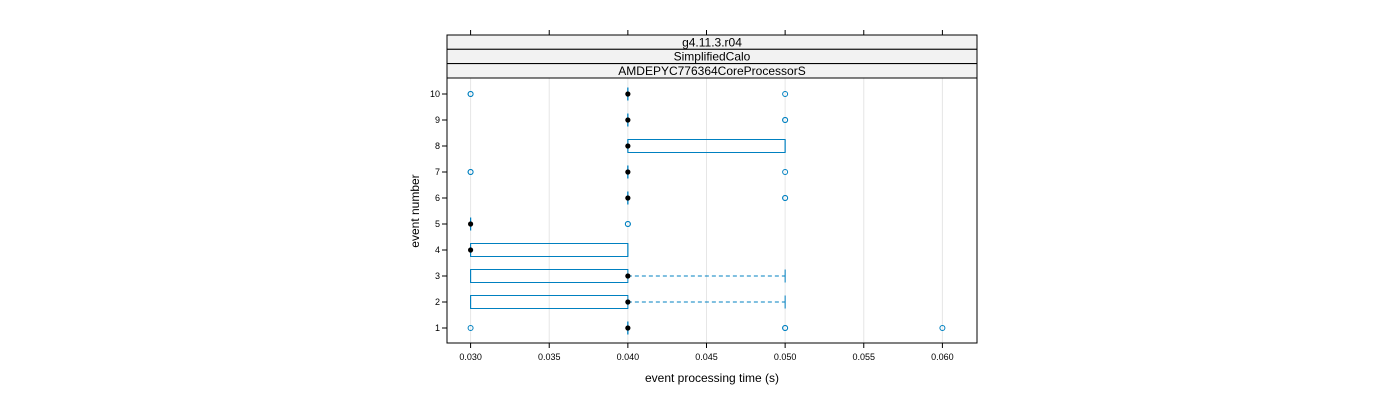  Describe the element at coordinates (435, 94) in the screenshot. I see `y-tick-label-10: 10` at that location.